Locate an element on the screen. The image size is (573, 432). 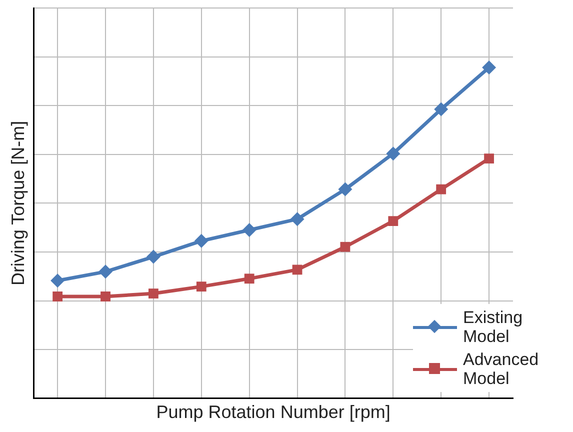
legend-label: Advanced Model is located at coordinates (501, 369).